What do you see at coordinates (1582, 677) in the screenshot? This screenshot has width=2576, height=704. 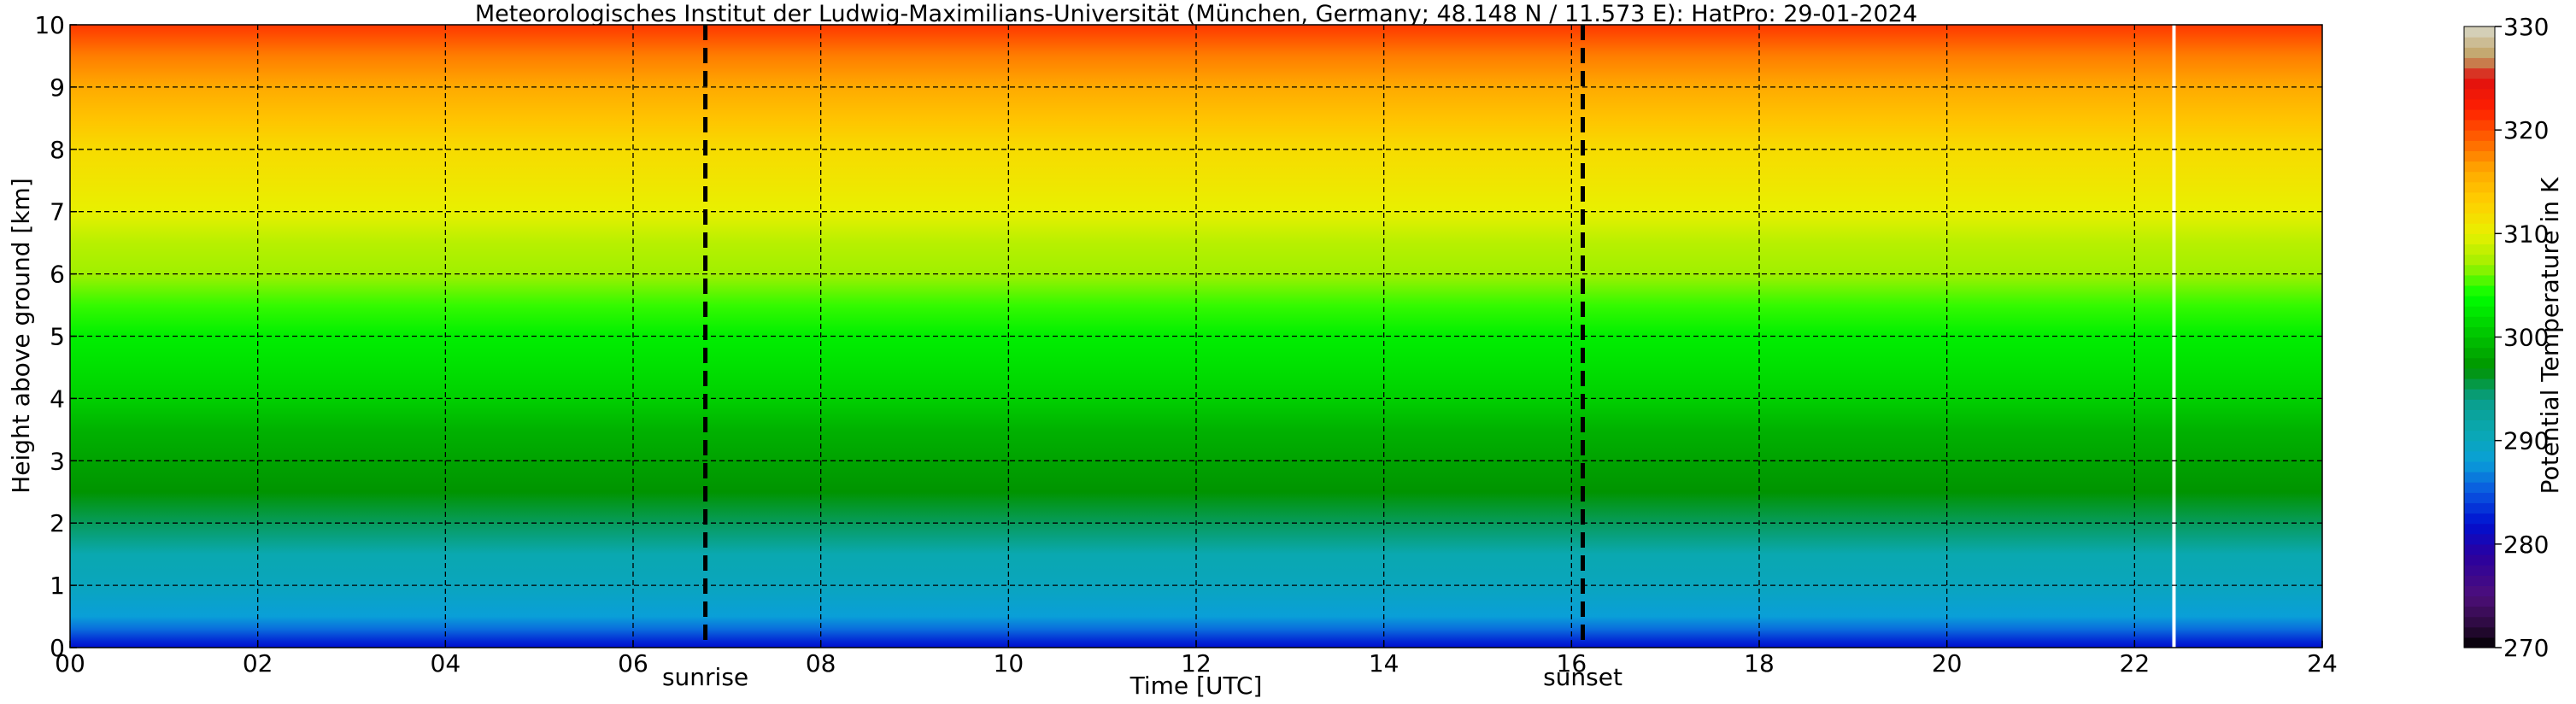 I see `sunset-label: sunset` at bounding box center [1582, 677].